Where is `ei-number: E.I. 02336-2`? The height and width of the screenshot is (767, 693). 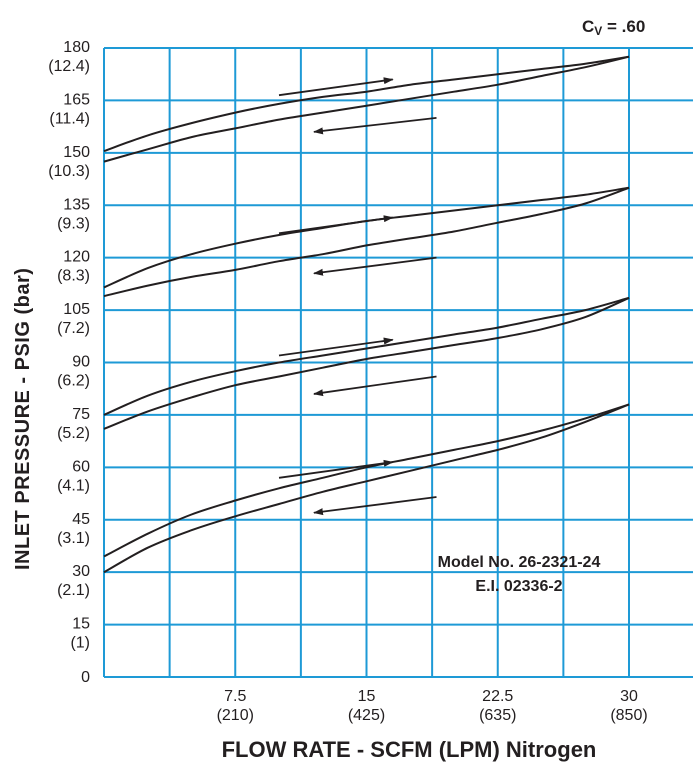 ei-number: E.I. 02336-2 is located at coordinates (518, 586).